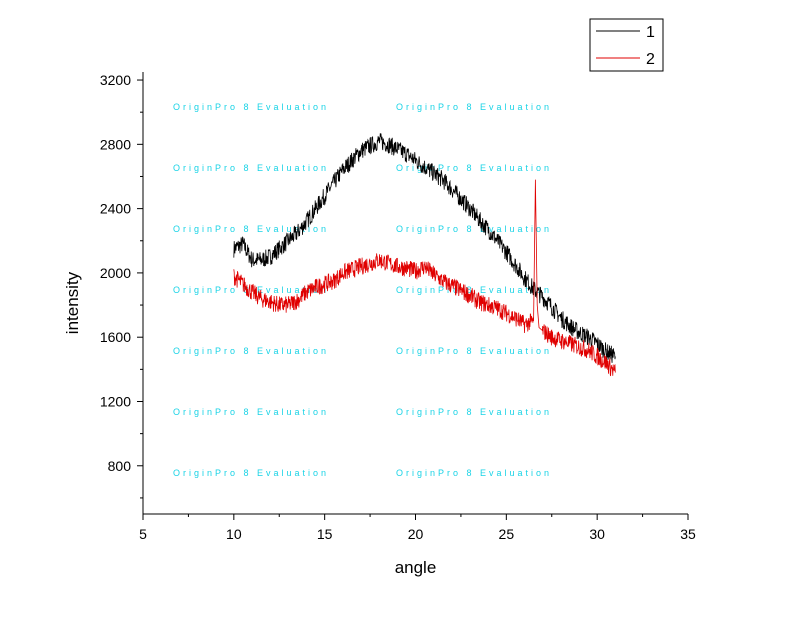 Image resolution: width=800 pixels, height=617 pixels. I want to click on y-tick-label: 3200, so click(115, 80).